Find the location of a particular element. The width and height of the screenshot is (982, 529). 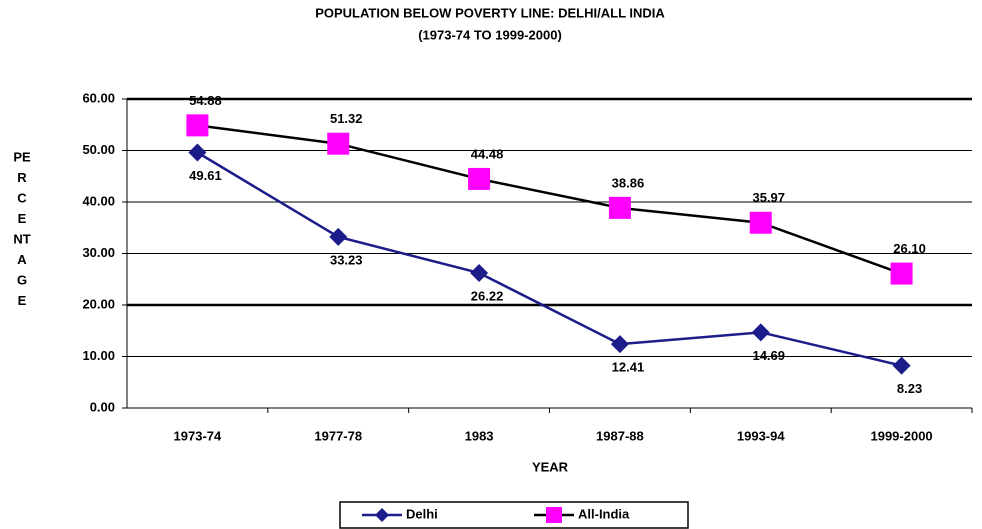

data-label: 26.10 is located at coordinates (909, 248).